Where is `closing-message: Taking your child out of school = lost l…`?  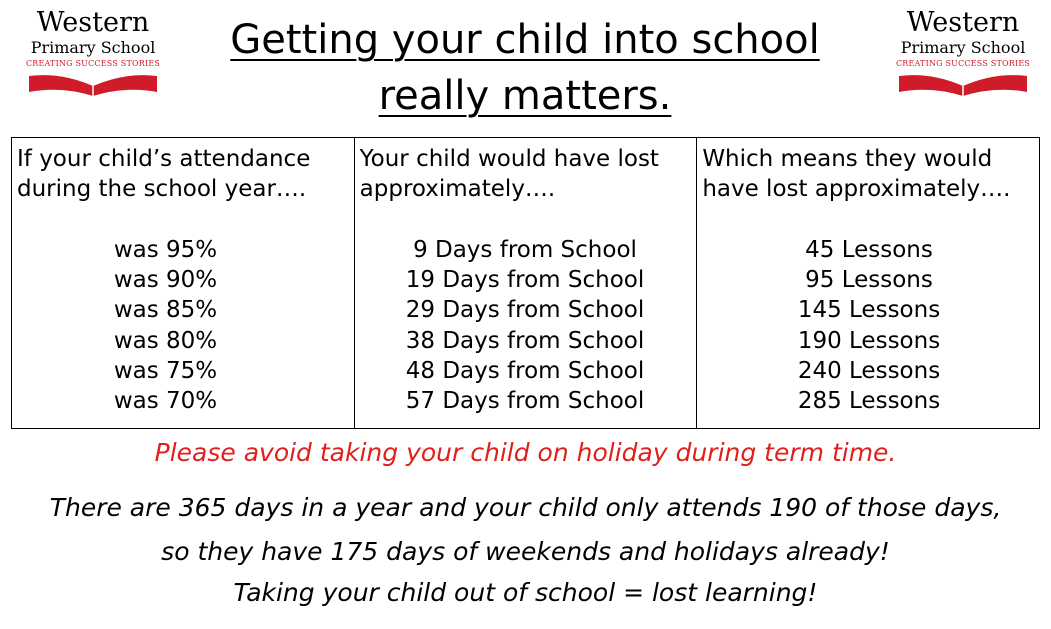 closing-message: Taking your child out of school = lost l… is located at coordinates (525, 592).